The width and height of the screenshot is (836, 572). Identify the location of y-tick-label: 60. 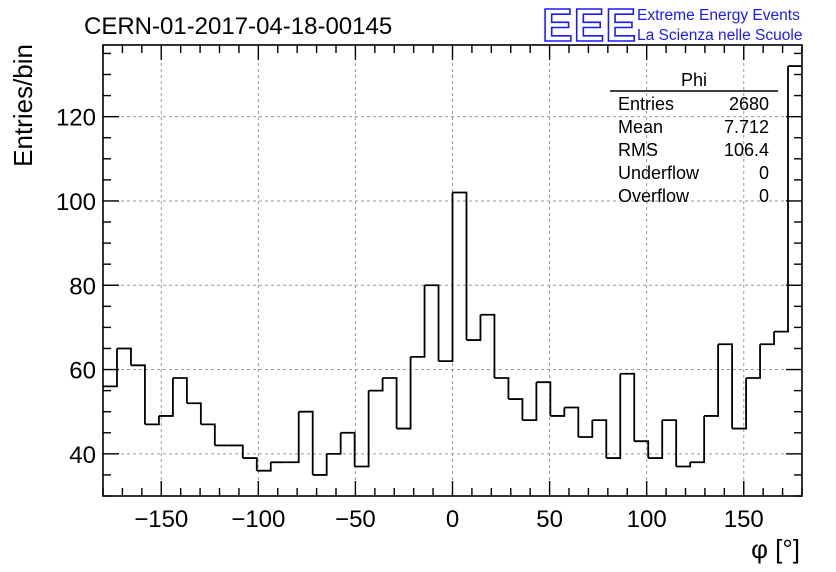
(82, 371).